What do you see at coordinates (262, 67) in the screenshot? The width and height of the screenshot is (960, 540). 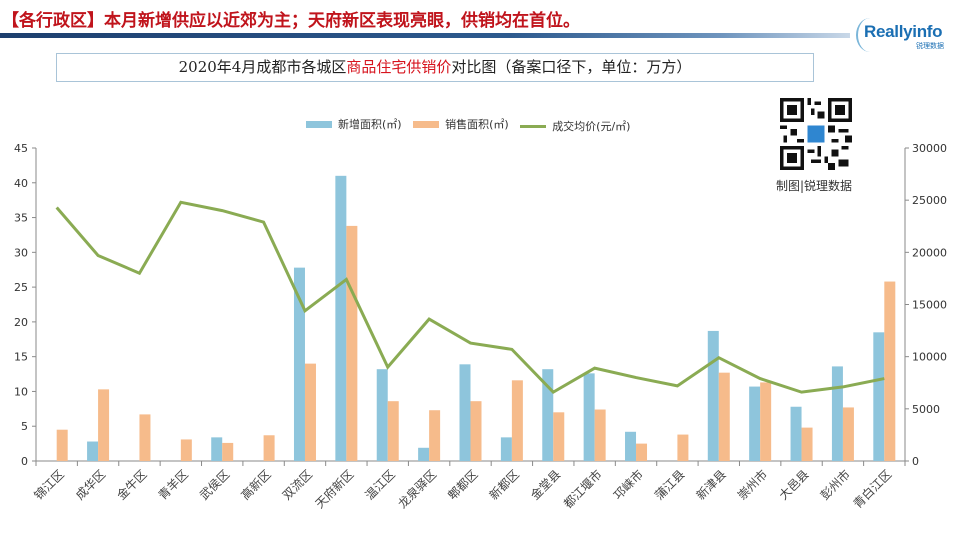 I see `chart-title-prefix: 2020年4月成都市各城区` at bounding box center [262, 67].